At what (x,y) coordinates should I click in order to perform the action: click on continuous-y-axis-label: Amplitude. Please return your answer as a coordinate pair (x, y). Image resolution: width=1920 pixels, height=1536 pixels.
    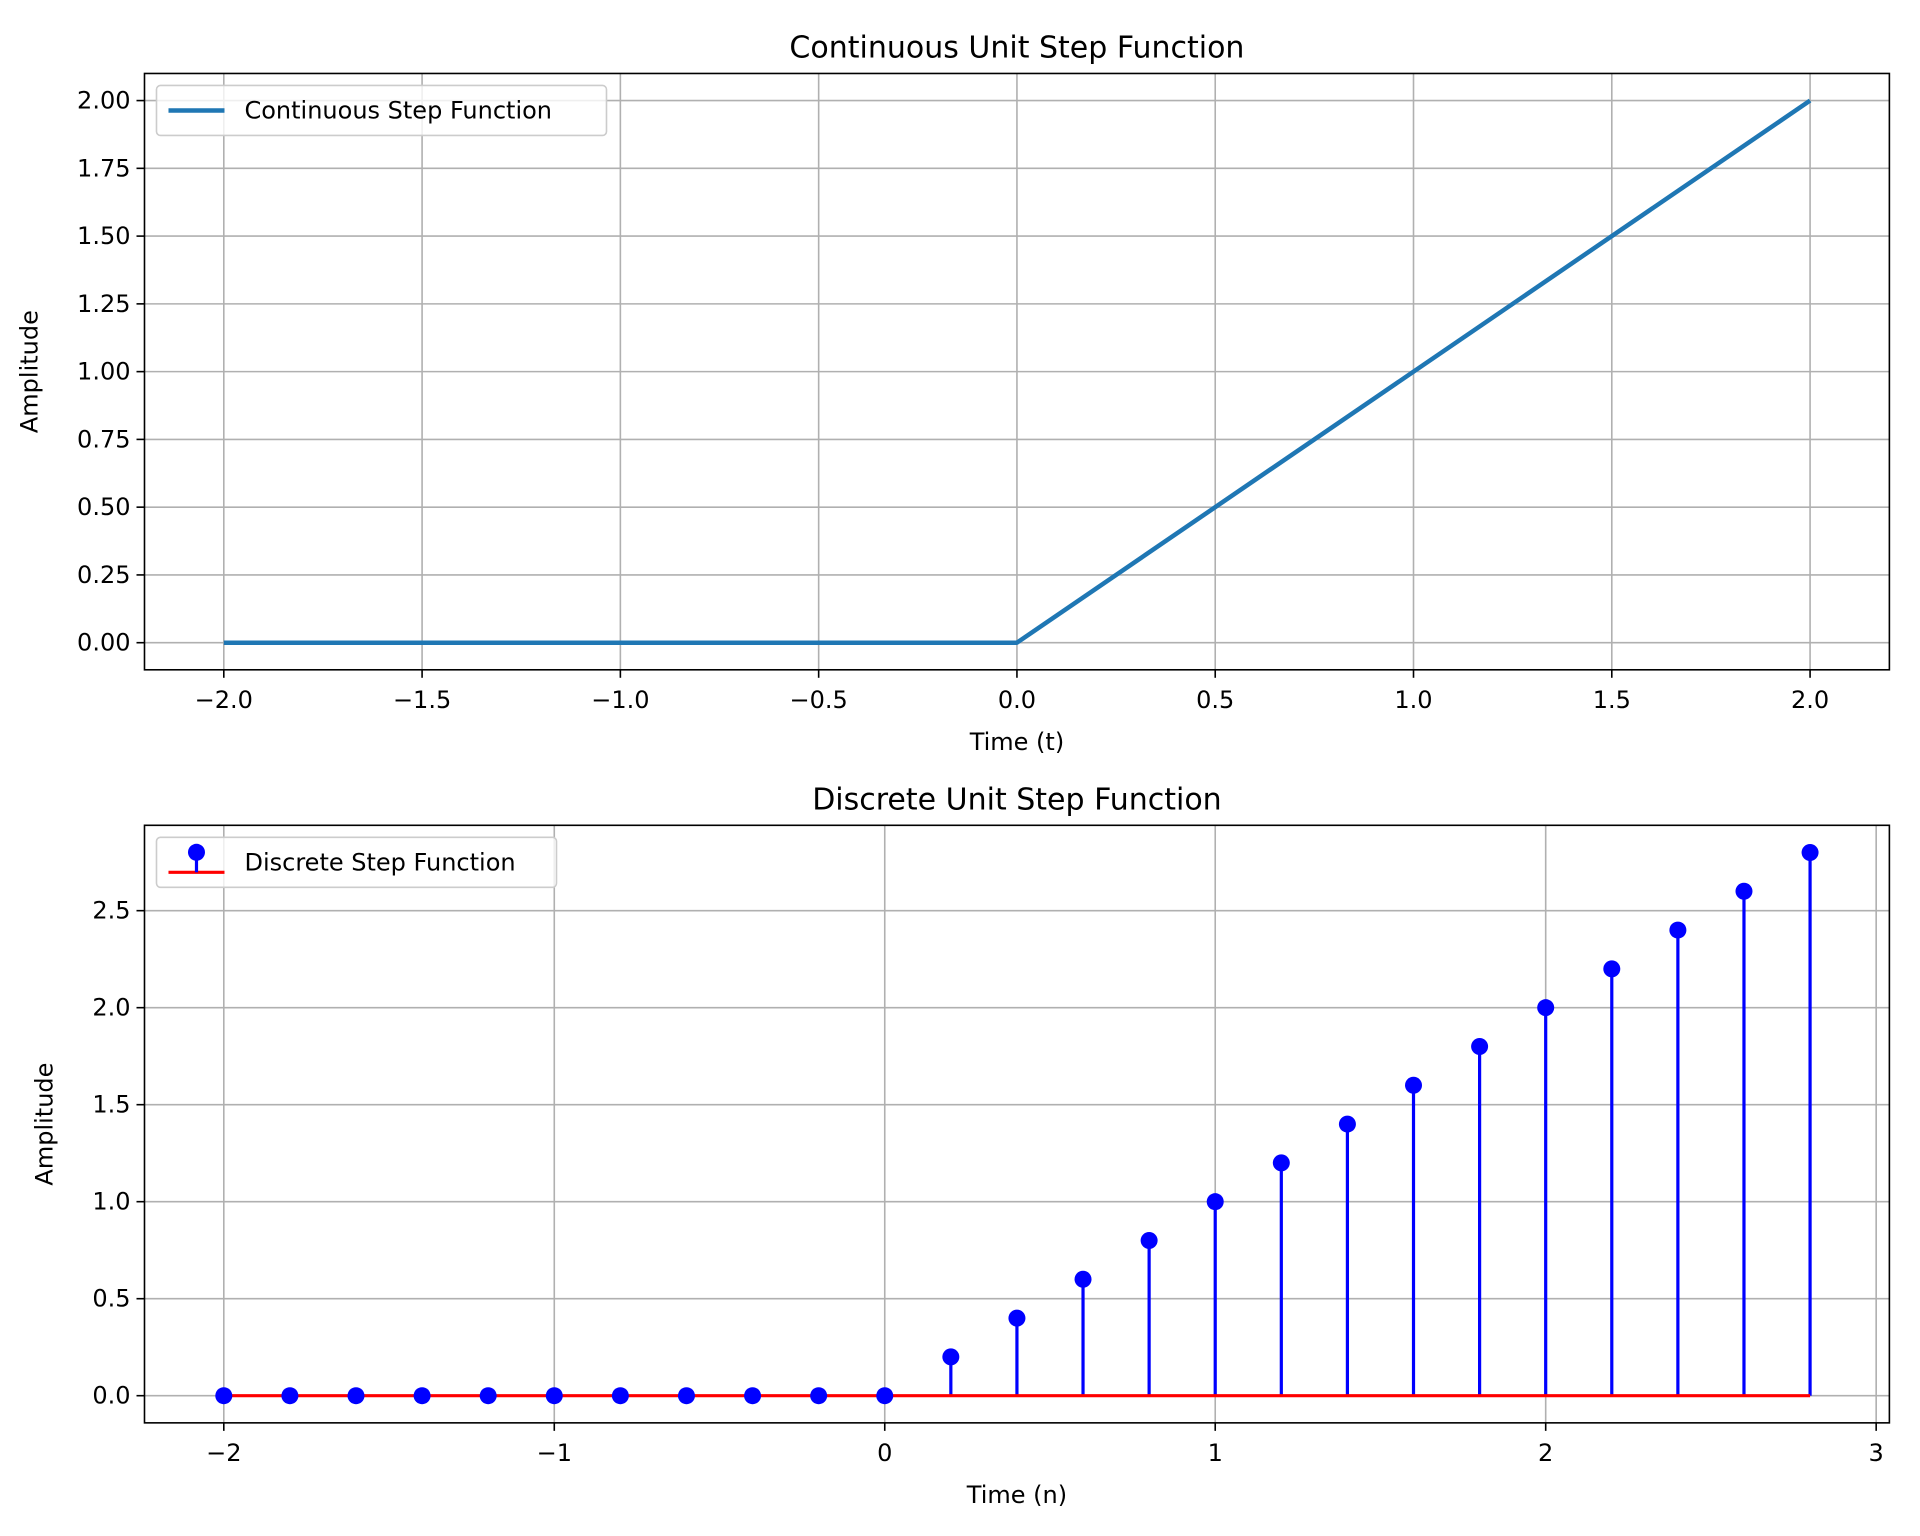
    Looking at the image, I should click on (29, 371).